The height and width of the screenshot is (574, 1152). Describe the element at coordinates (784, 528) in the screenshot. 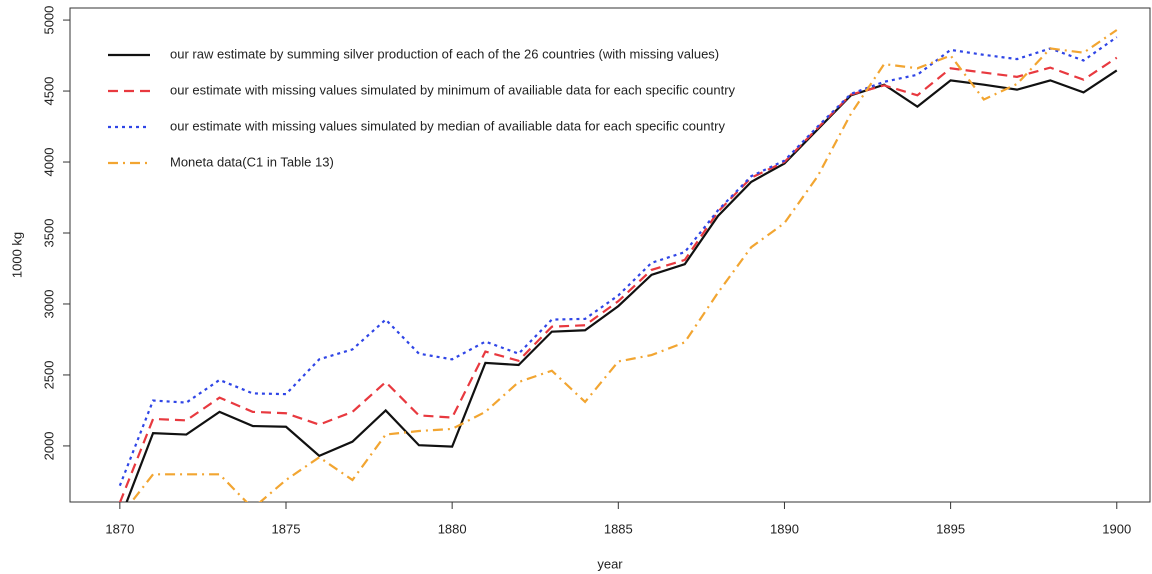

I see `x-tick-label: 1890` at that location.